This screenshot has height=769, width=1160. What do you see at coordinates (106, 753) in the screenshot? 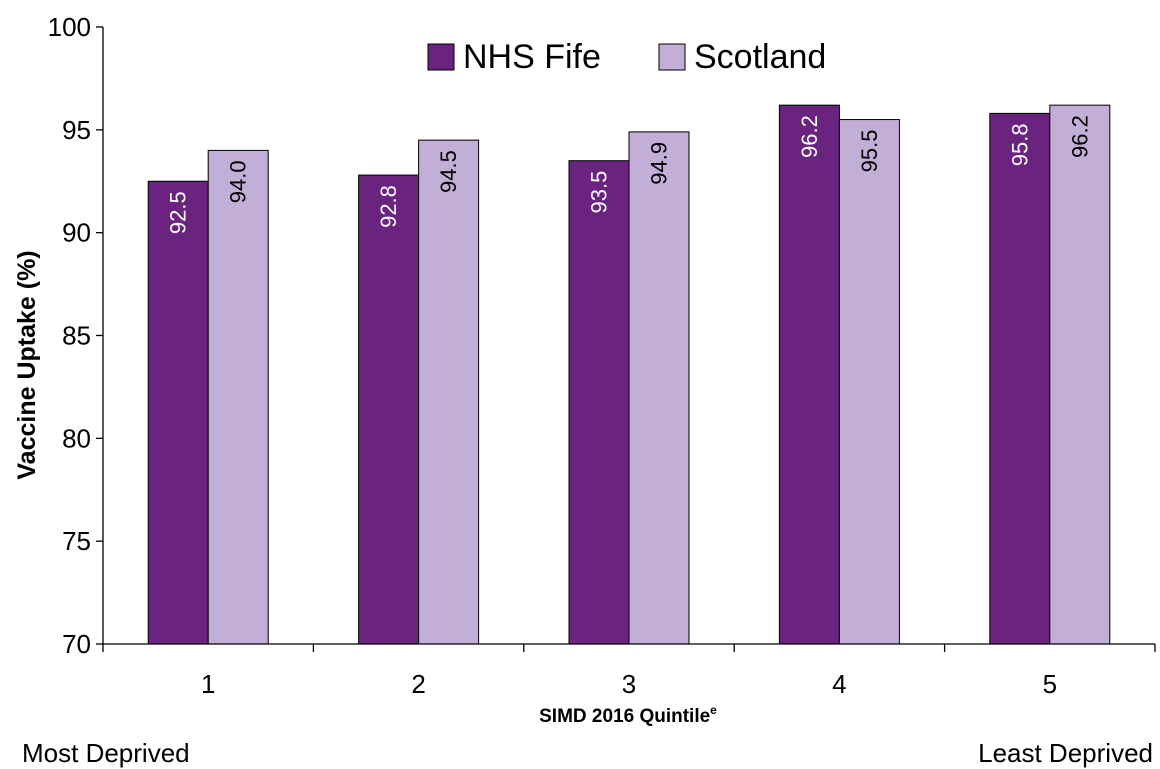
I see `annotation-most-deprived: Most Deprived` at bounding box center [106, 753].